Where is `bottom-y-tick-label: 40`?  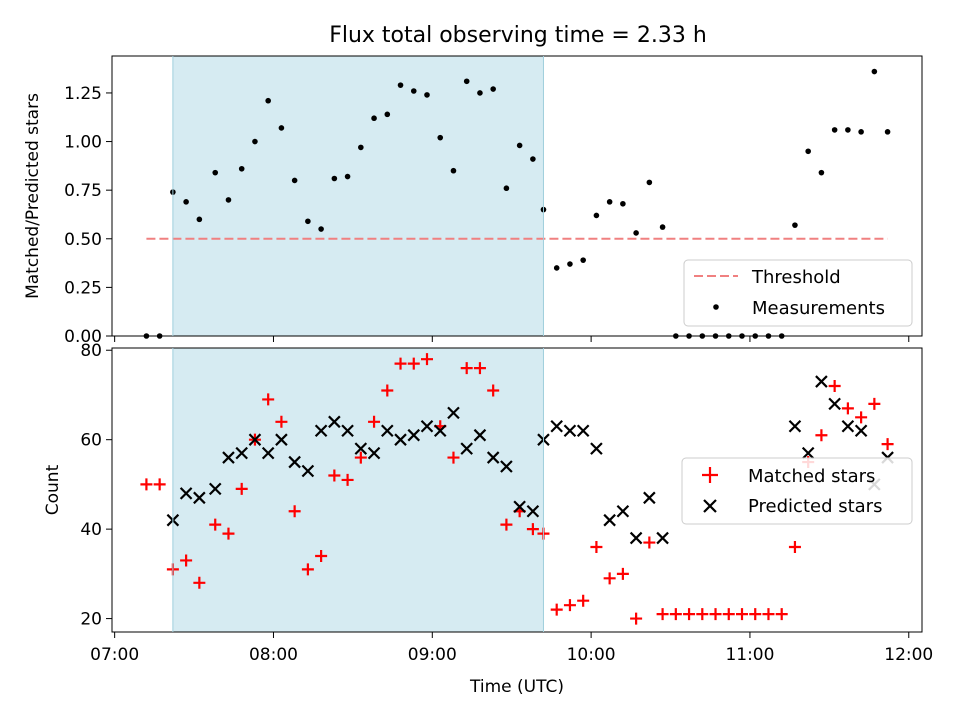 bottom-y-tick-label: 40 is located at coordinates (91, 530).